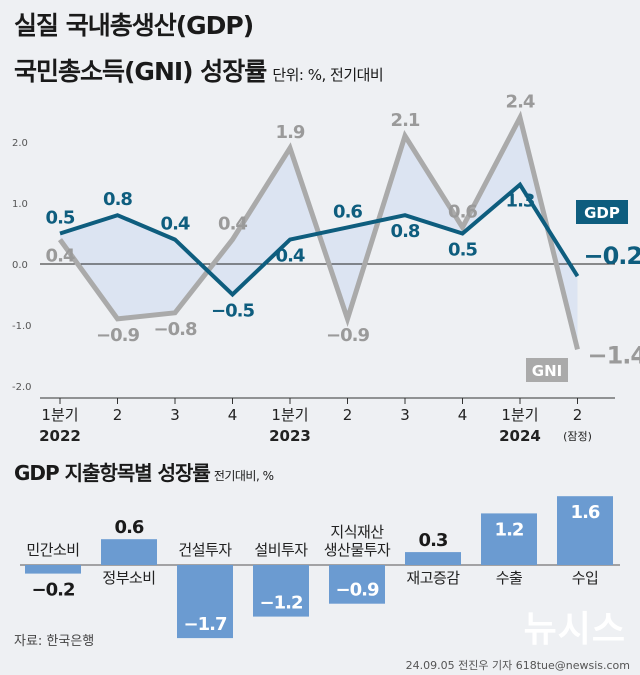 This screenshot has width=640, height=675. Describe the element at coordinates (405, 120) in the screenshot. I see `gni-data-label: 2.1` at that location.